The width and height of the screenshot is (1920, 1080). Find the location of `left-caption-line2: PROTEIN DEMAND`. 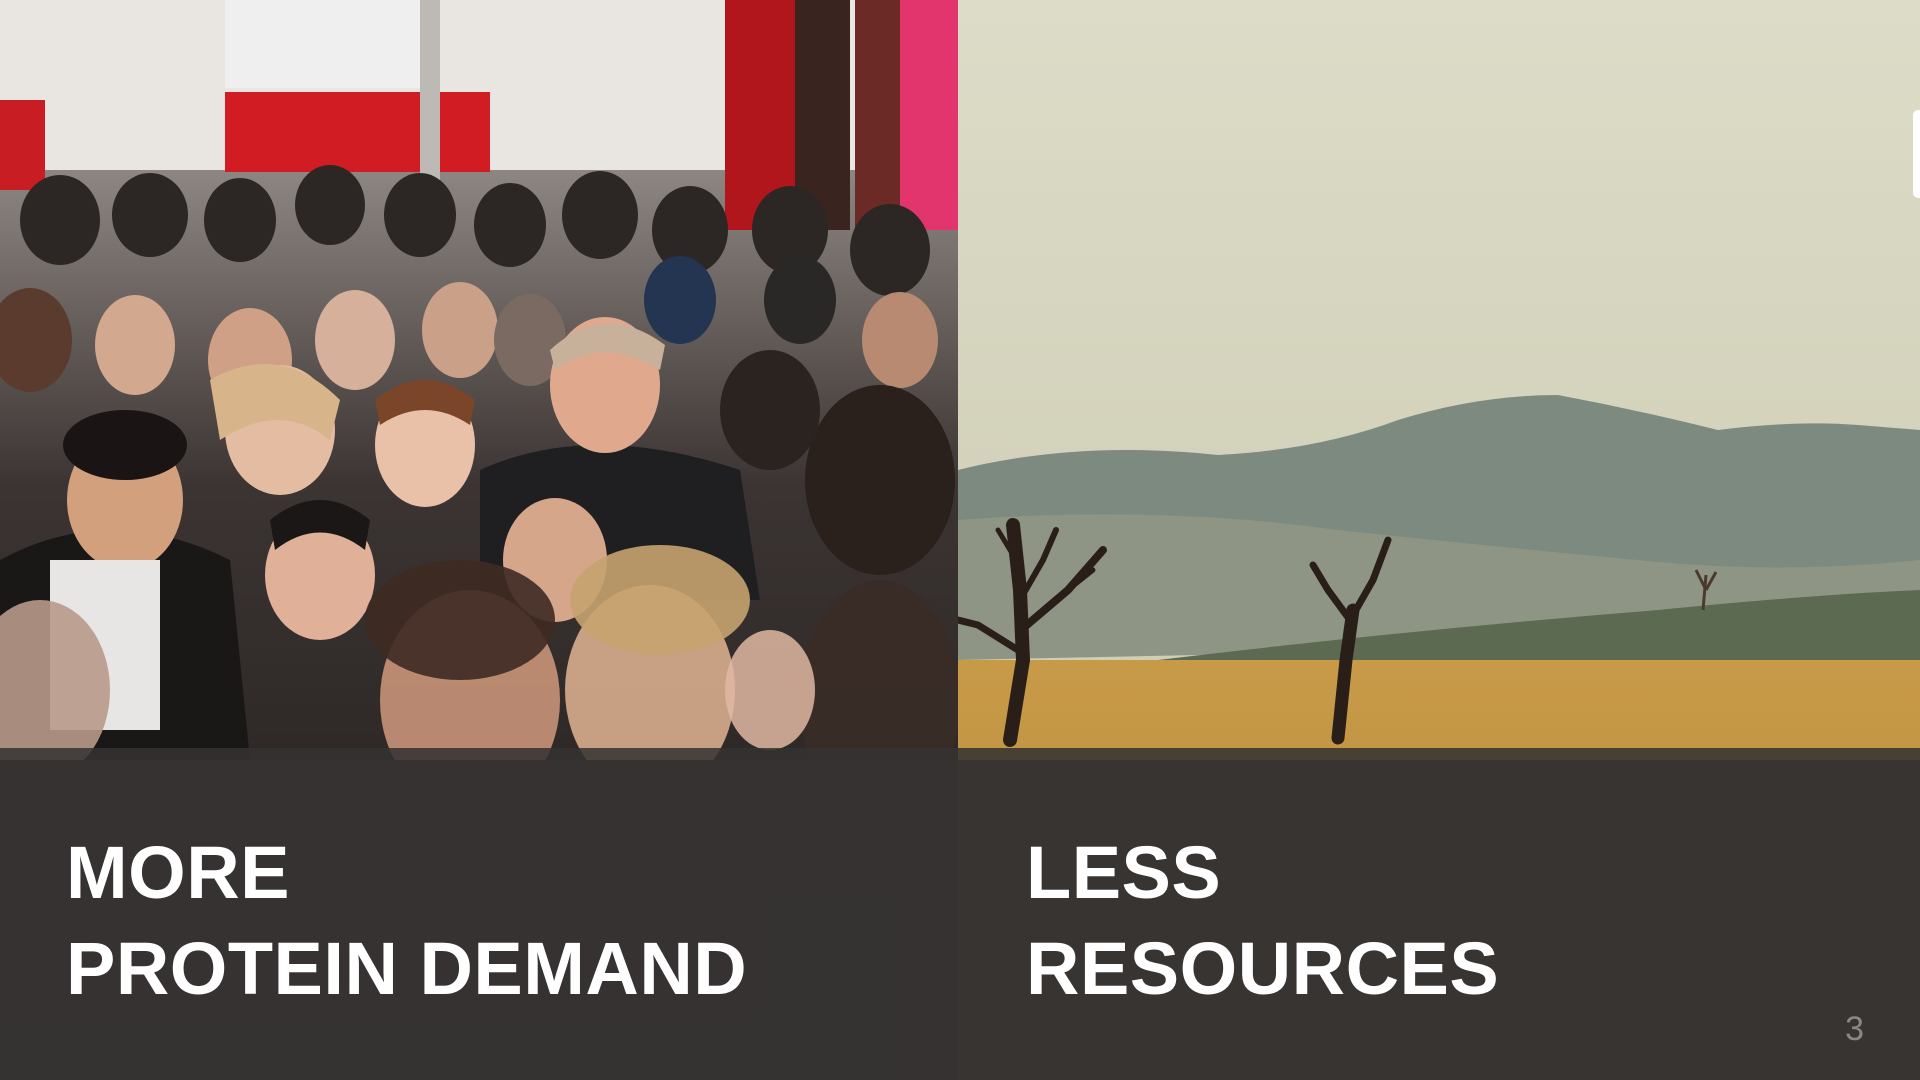

left-caption-line2: PROTEIN DEMAND is located at coordinates (407, 968).